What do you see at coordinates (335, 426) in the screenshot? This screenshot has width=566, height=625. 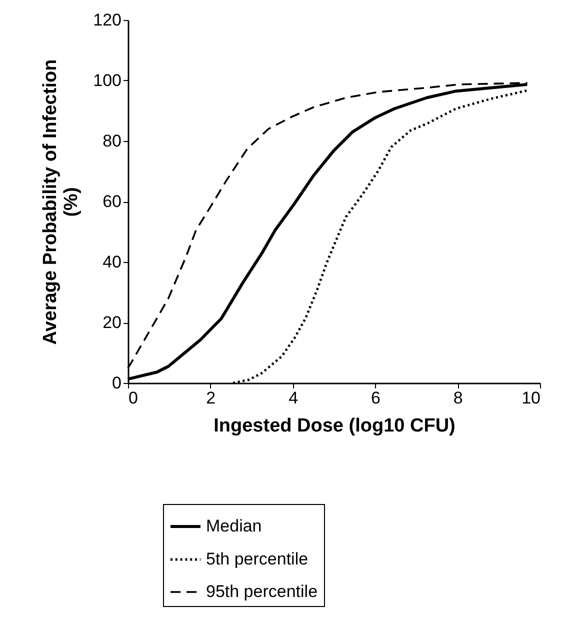 I see `x-axis-title: Ingested Dose (log10 CFU)` at bounding box center [335, 426].